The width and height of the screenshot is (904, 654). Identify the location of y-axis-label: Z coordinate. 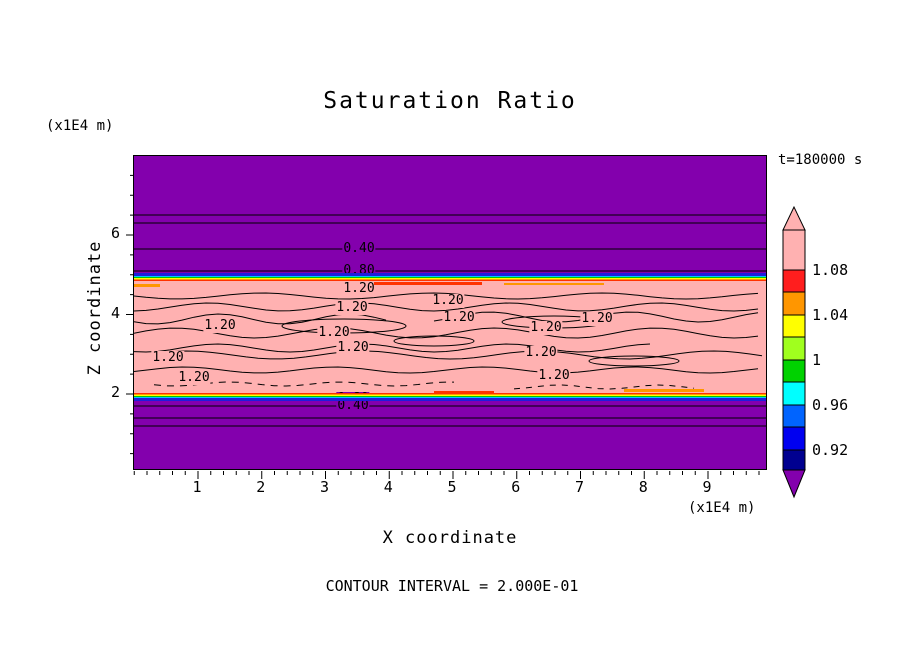
(95, 308).